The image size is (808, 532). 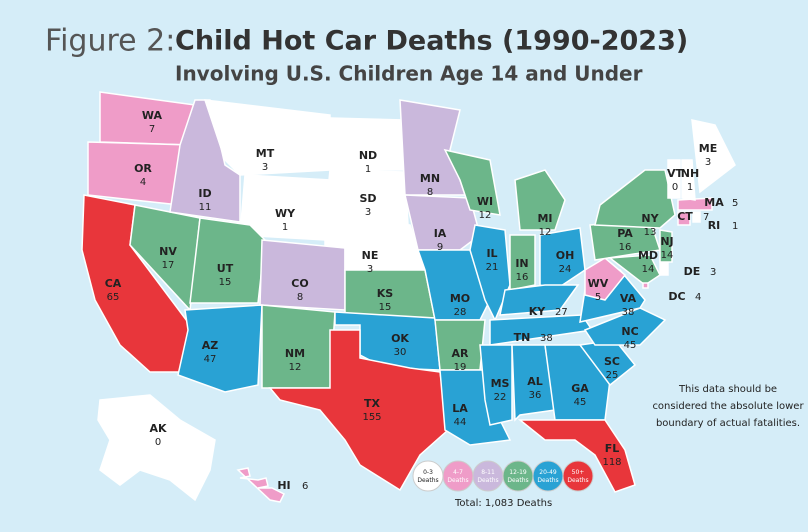 I want to click on state-abbr: WY, so click(x=285, y=213).